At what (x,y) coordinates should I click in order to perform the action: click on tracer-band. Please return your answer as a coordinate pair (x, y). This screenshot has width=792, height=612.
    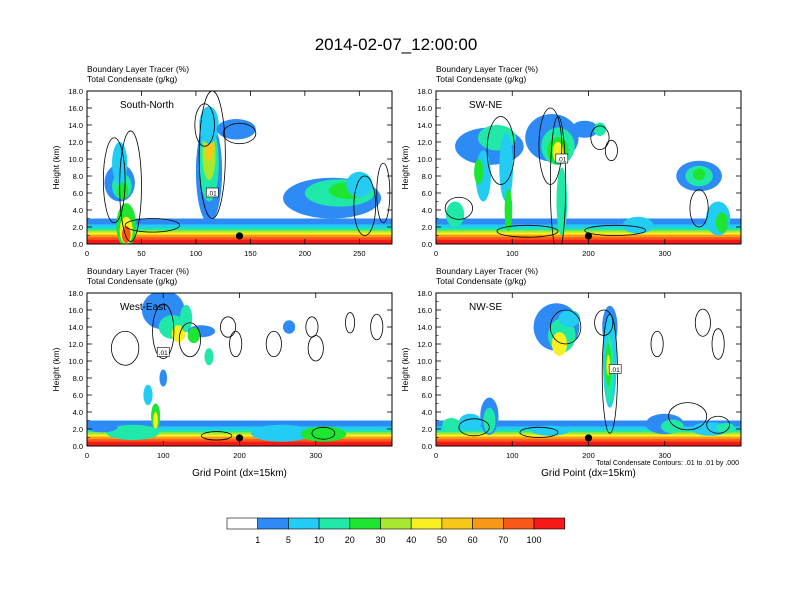
    Looking at the image, I should click on (239, 241).